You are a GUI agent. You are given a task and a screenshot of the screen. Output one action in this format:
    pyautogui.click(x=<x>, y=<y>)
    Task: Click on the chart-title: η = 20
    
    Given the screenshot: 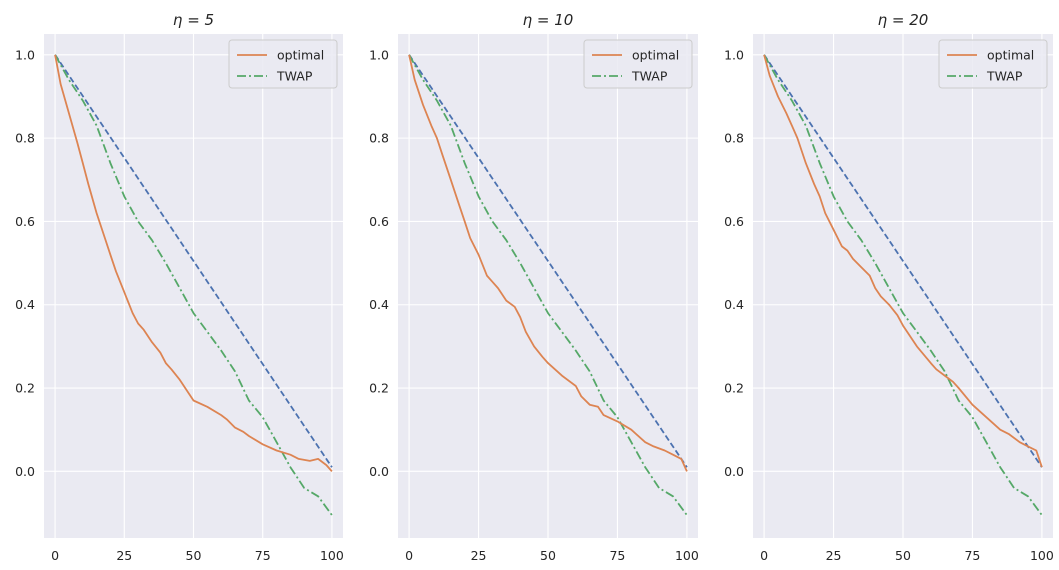 What is the action you would take?
    pyautogui.click(x=903, y=20)
    